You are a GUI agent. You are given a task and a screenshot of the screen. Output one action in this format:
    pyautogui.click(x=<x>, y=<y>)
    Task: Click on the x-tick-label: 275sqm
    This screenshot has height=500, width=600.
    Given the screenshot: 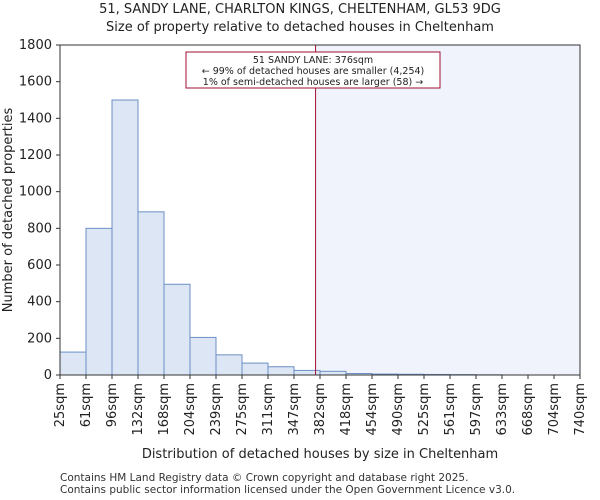 What is the action you would take?
    pyautogui.click(x=242, y=409)
    